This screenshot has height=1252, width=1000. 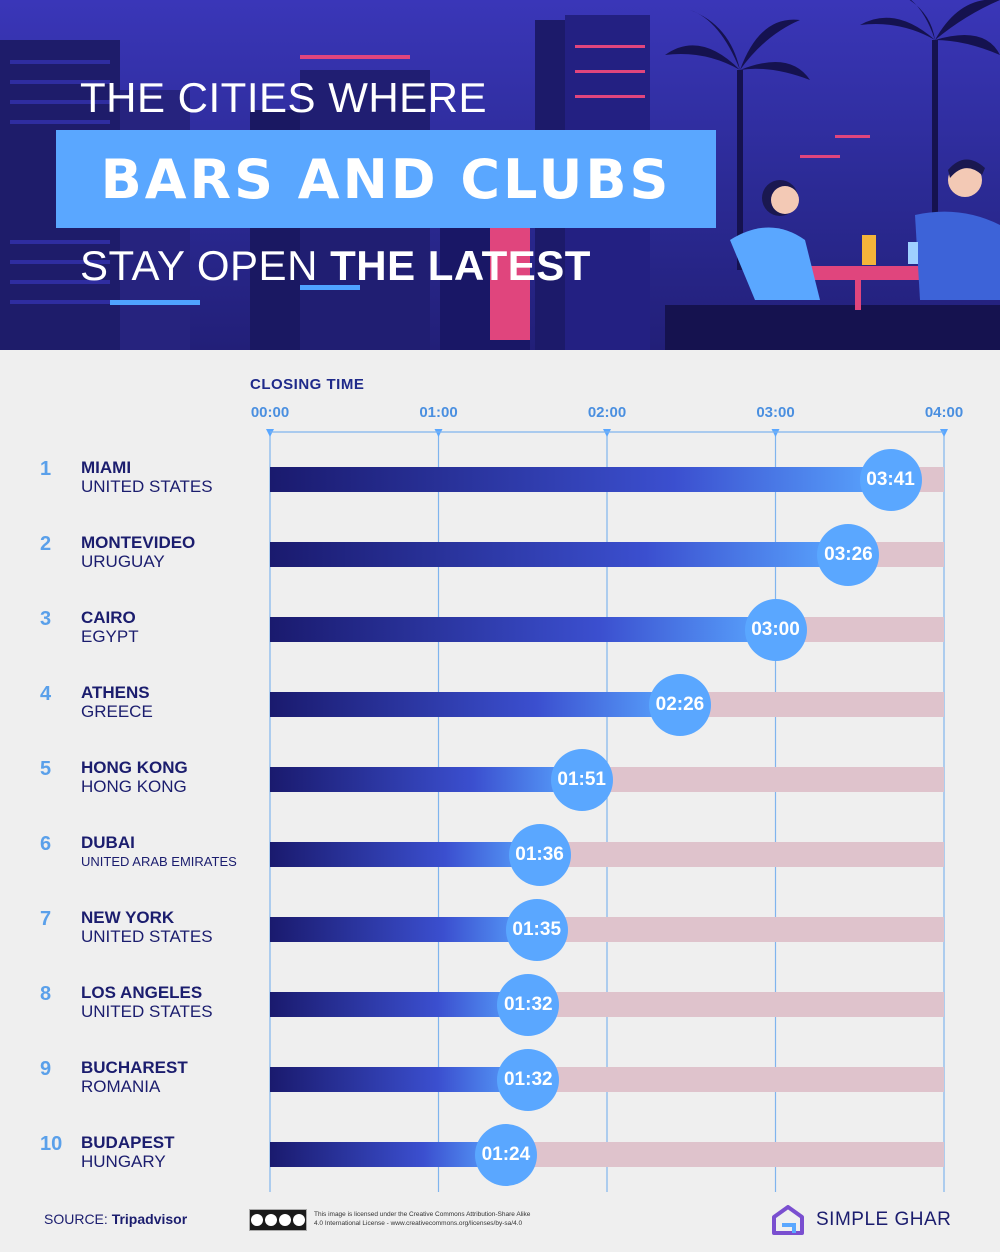 I want to click on row-country: GREECE, so click(x=117, y=712).